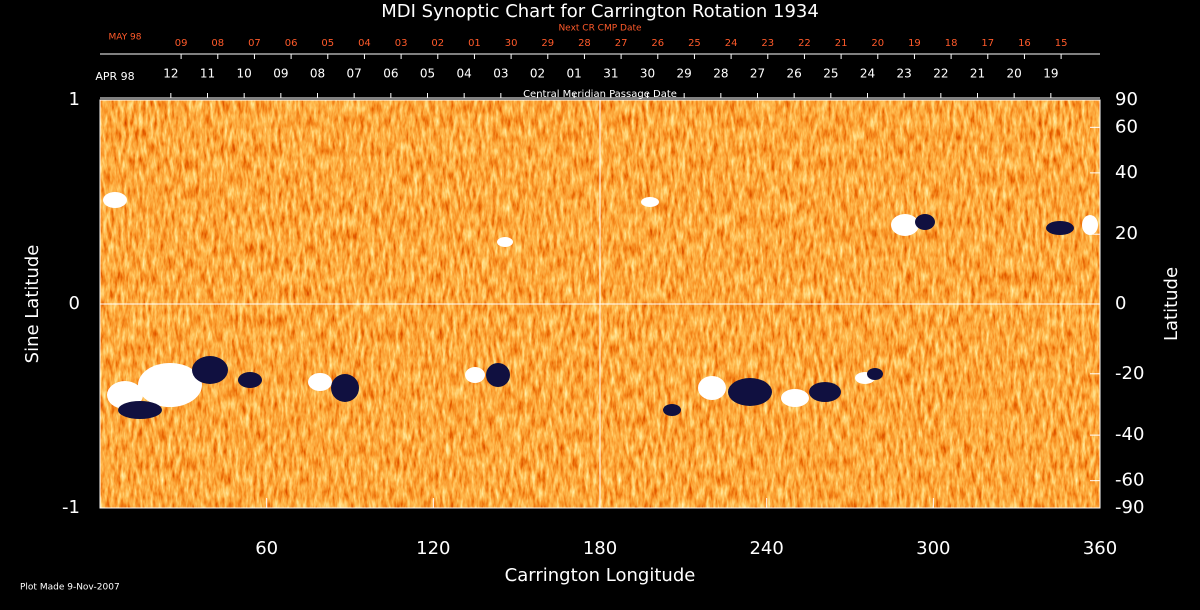 This screenshot has height=610, width=1200. I want to click on y-axis-title: Sine Latitude, so click(32, 304).